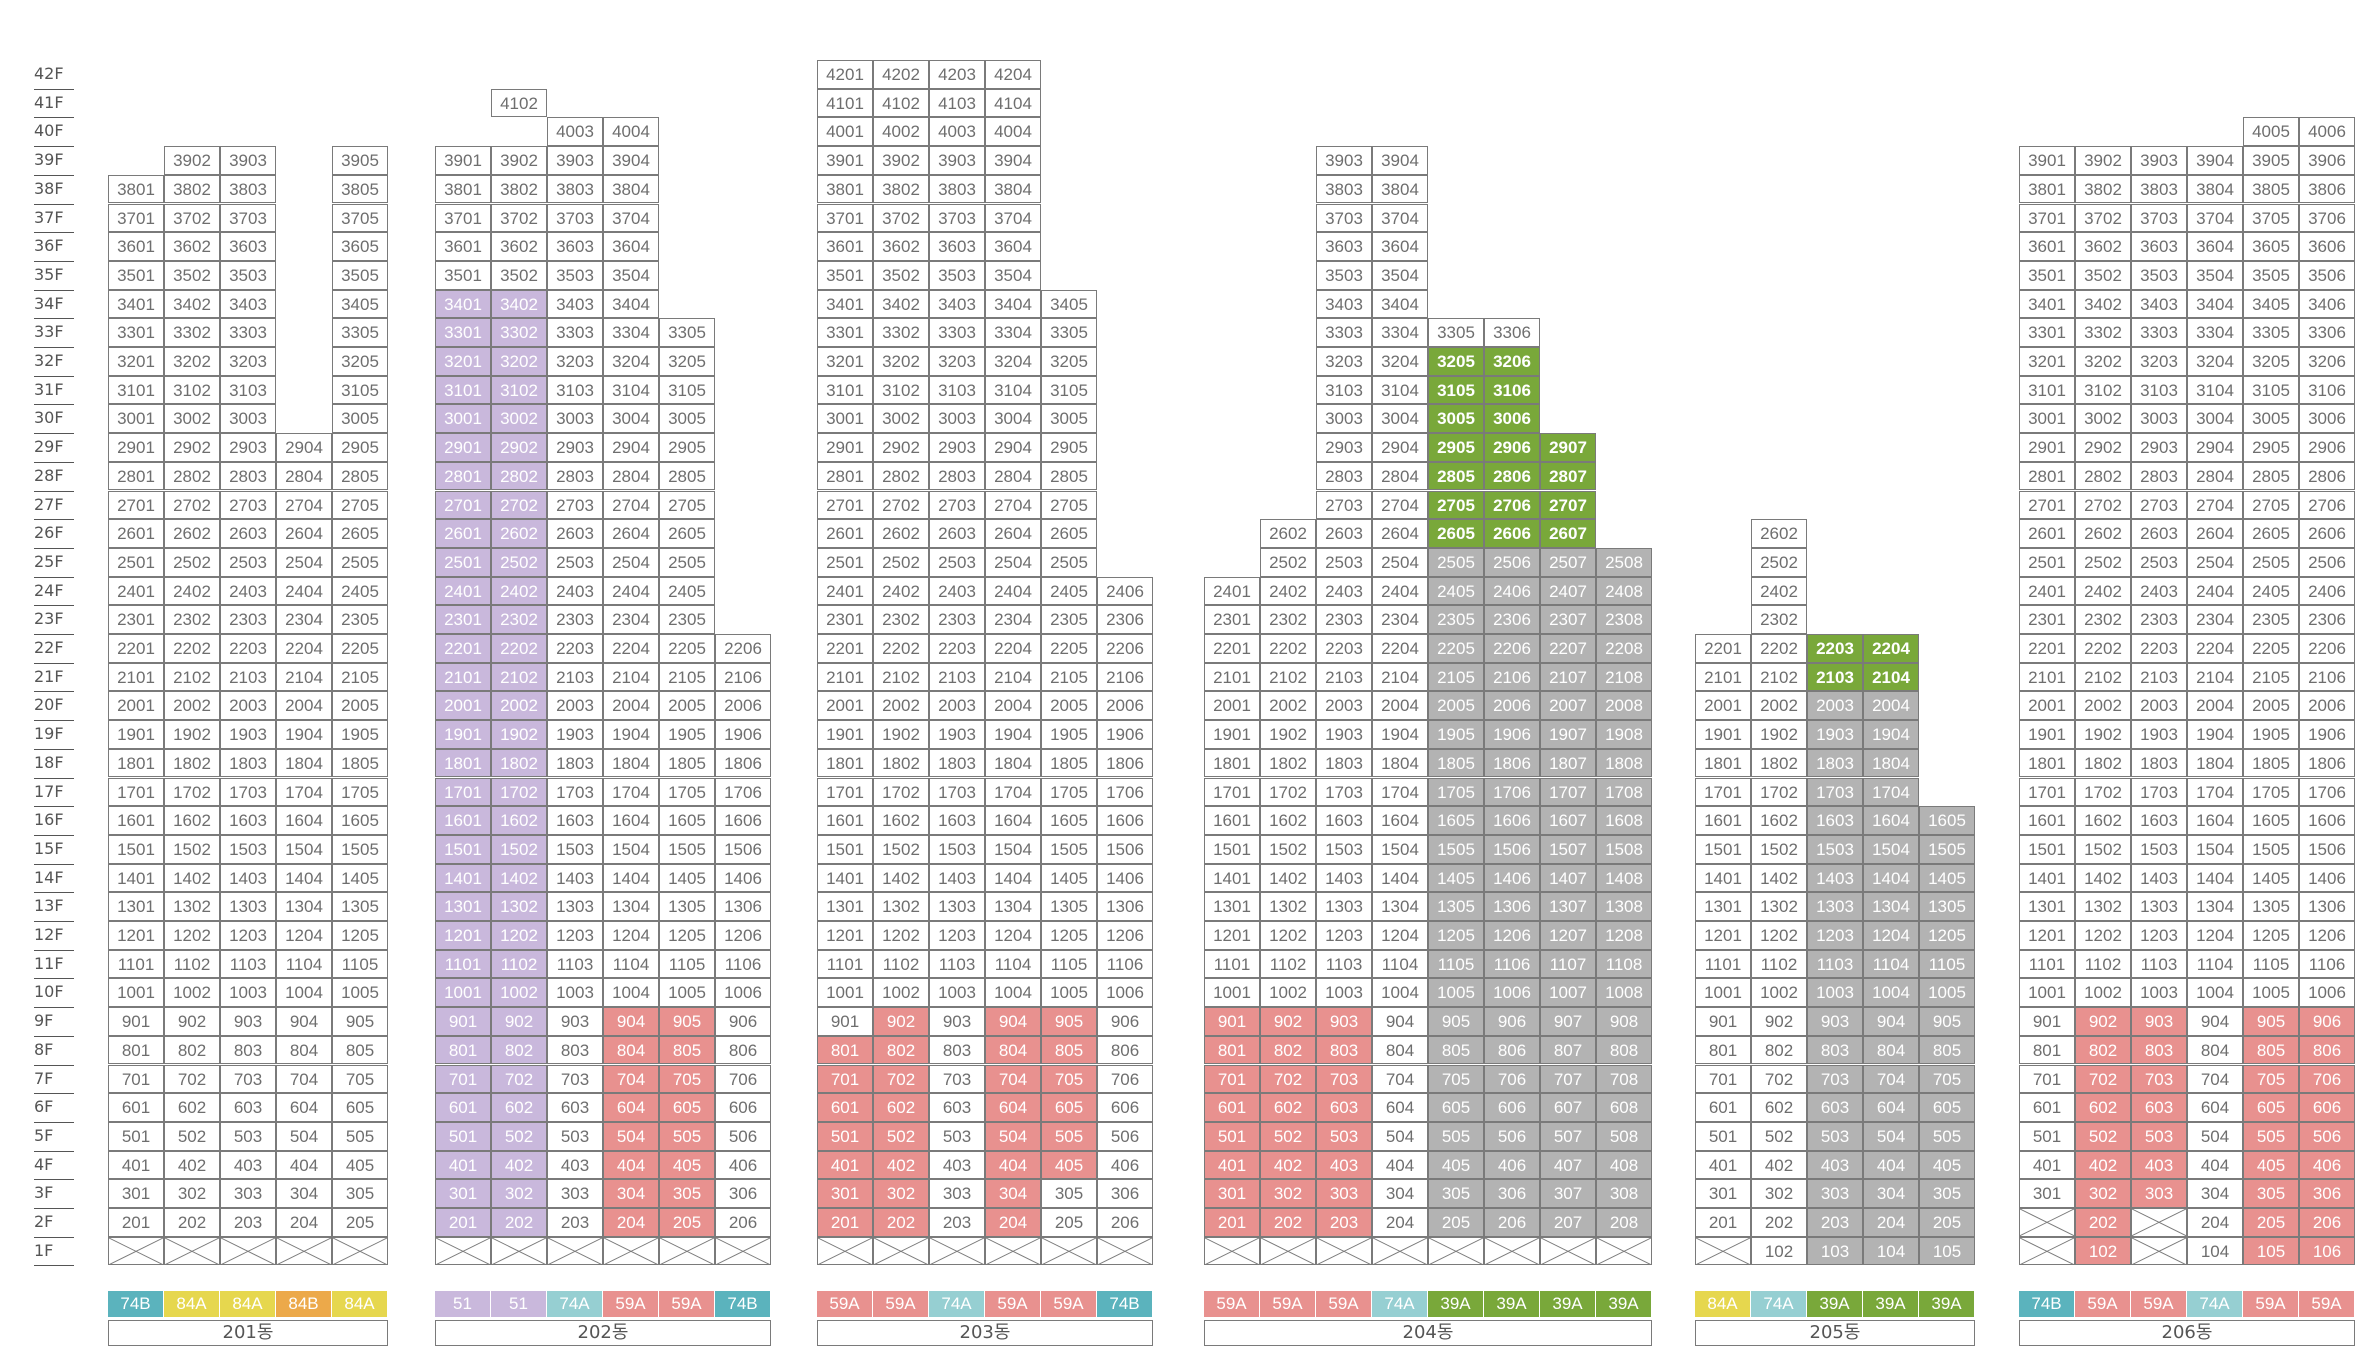 This screenshot has width=2374, height=1366. I want to click on unit-cell: 1902, so click(1288, 734).